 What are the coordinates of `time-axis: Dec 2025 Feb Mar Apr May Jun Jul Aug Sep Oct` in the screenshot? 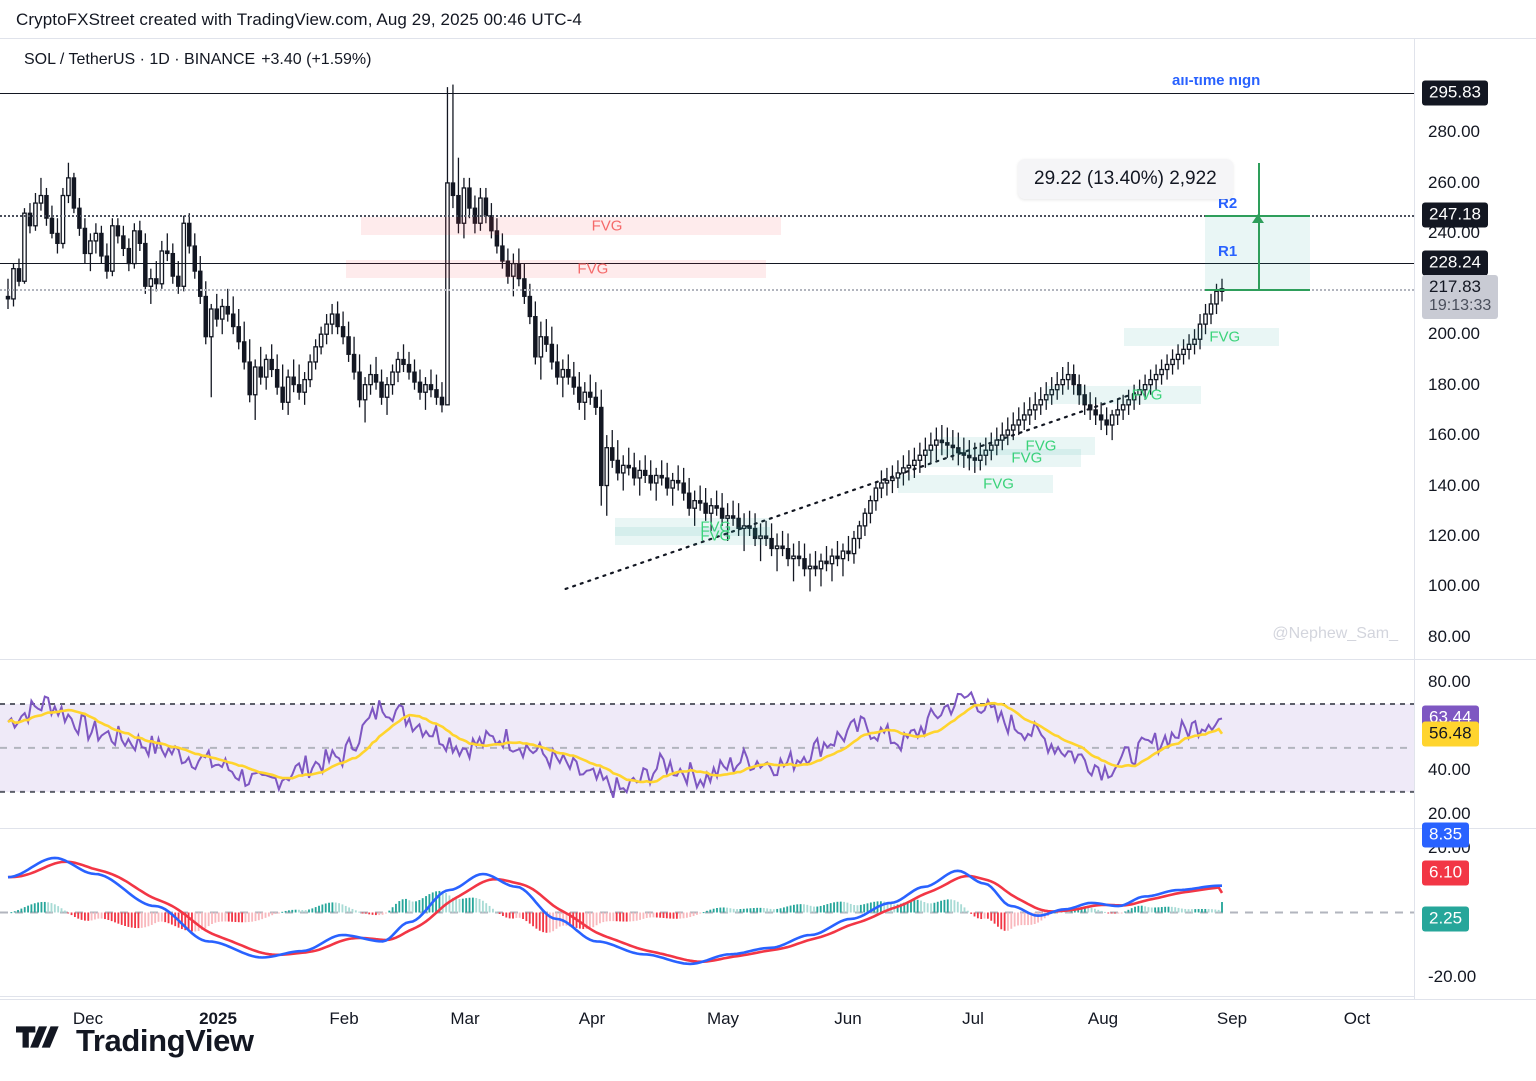 It's located at (707, 1017).